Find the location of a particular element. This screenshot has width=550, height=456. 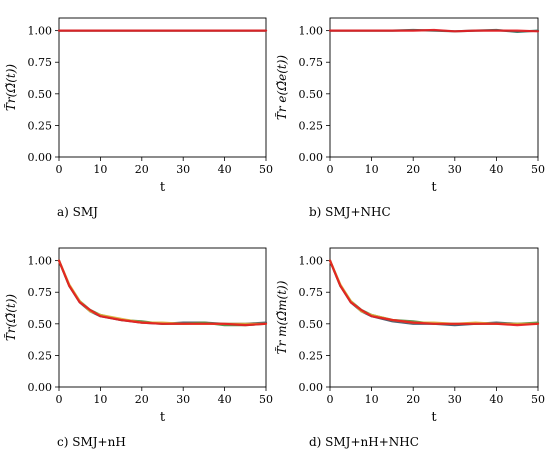

subplot-caption: c) SMJ+nH is located at coordinates (91, 442).